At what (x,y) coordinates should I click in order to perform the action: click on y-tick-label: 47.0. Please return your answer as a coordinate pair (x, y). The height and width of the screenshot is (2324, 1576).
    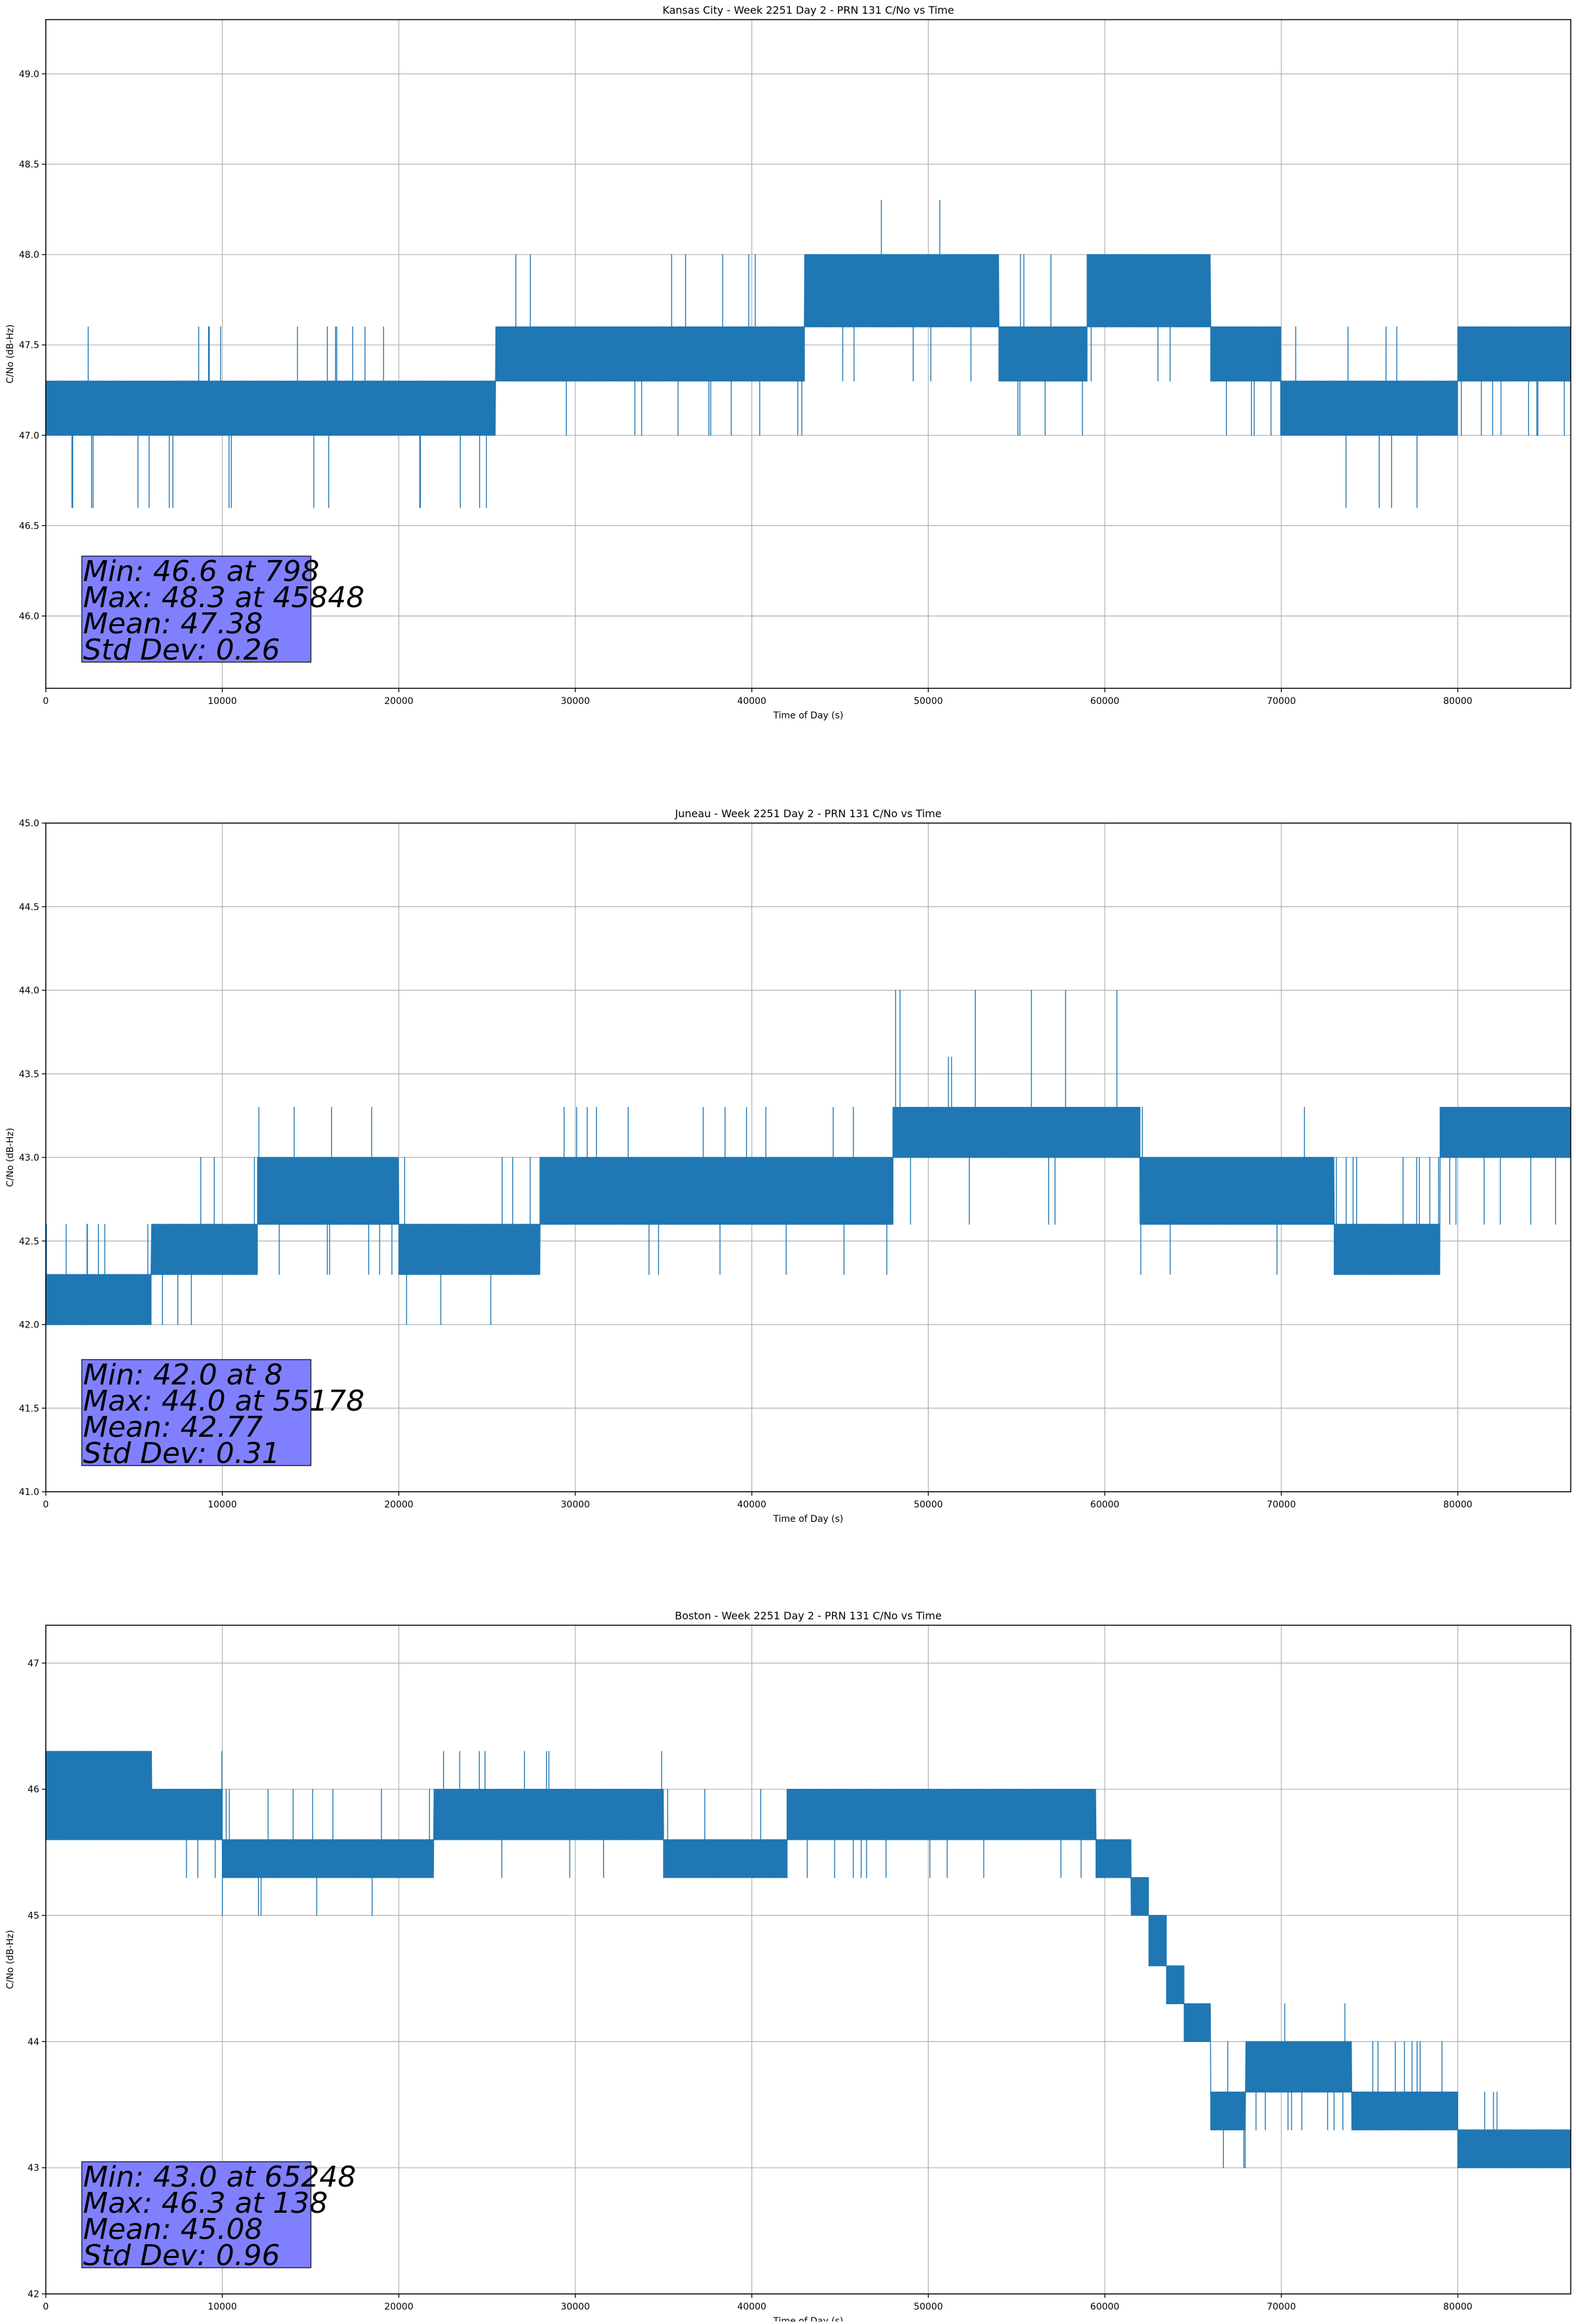
    Looking at the image, I should click on (29, 436).